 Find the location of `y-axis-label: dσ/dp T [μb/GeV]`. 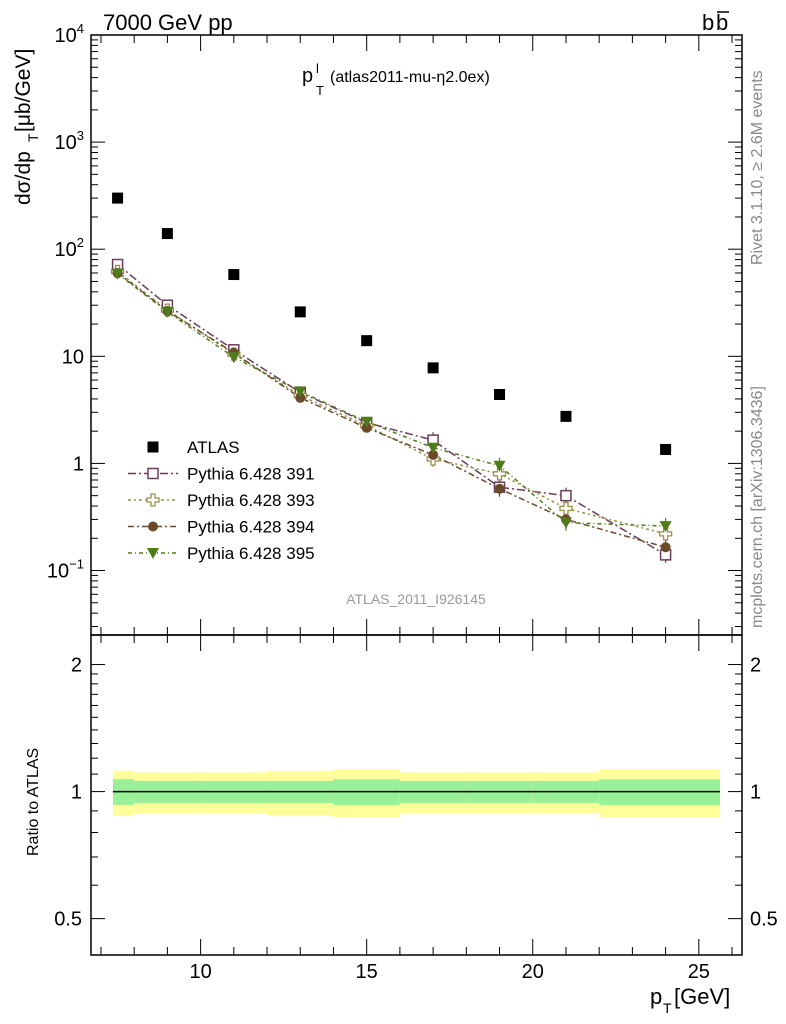

y-axis-label: dσ/dp T [μb/GeV] is located at coordinates (26, 127).